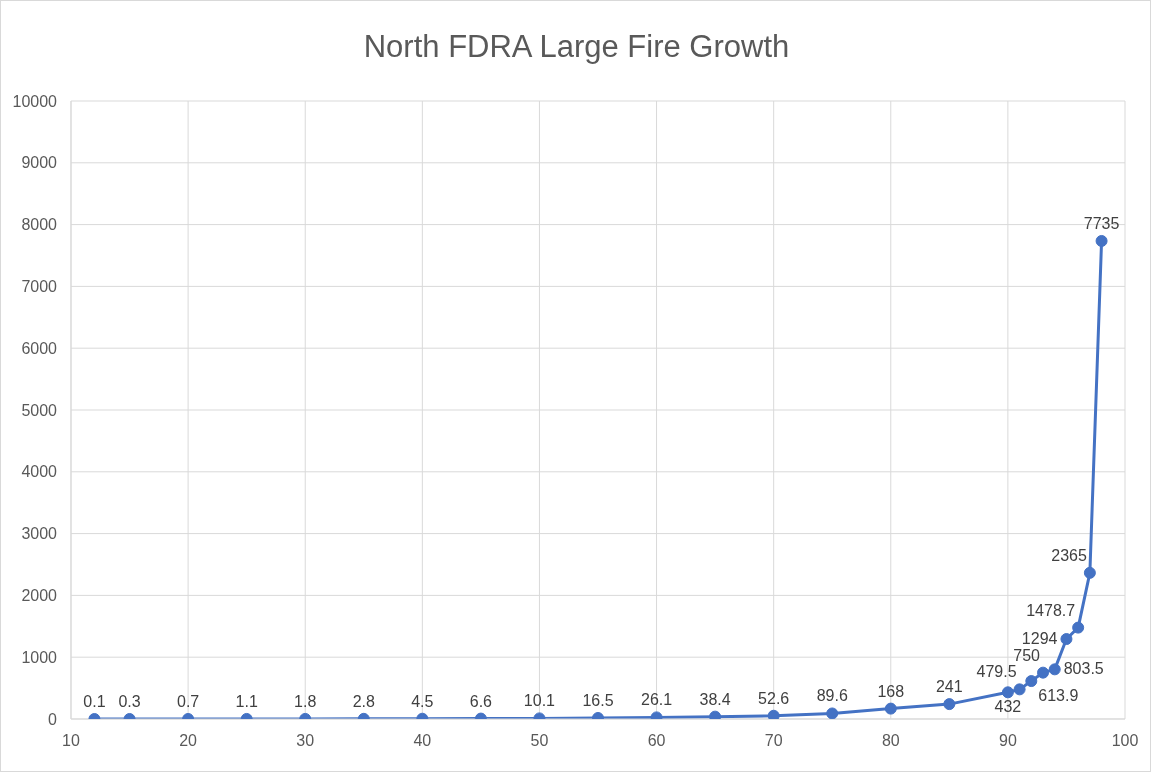 The width and height of the screenshot is (1151, 772). Describe the element at coordinates (890, 741) in the screenshot. I see `x-tick-label: 80` at that location.